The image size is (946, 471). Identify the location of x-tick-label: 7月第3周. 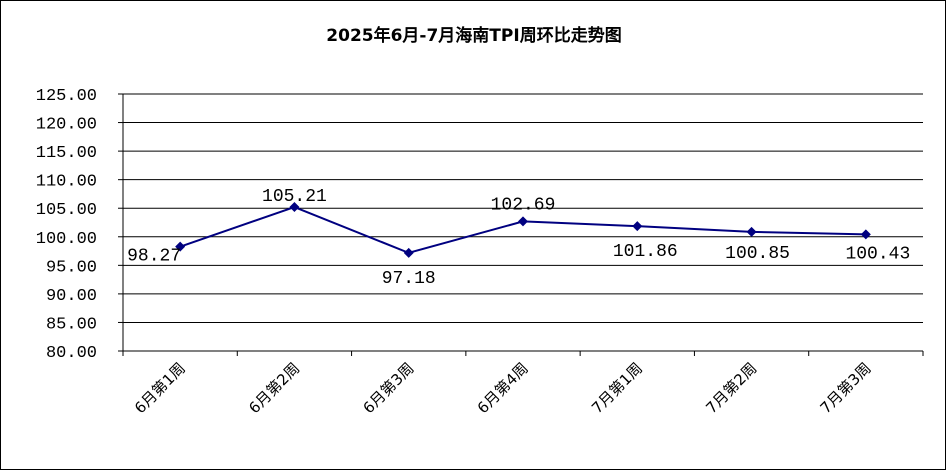
(846, 388).